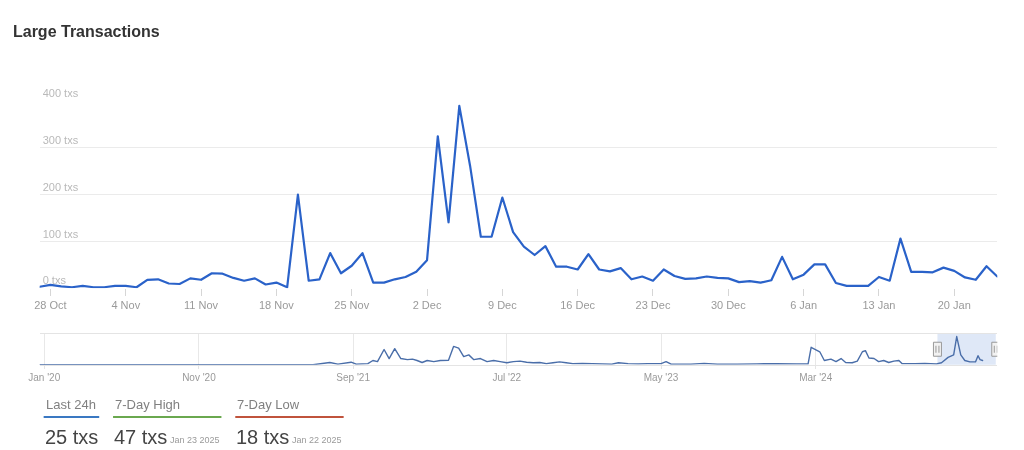 The width and height of the screenshot is (1024, 450). Describe the element at coordinates (728, 305) in the screenshot. I see `x-tick-label: 30 Dec` at that location.